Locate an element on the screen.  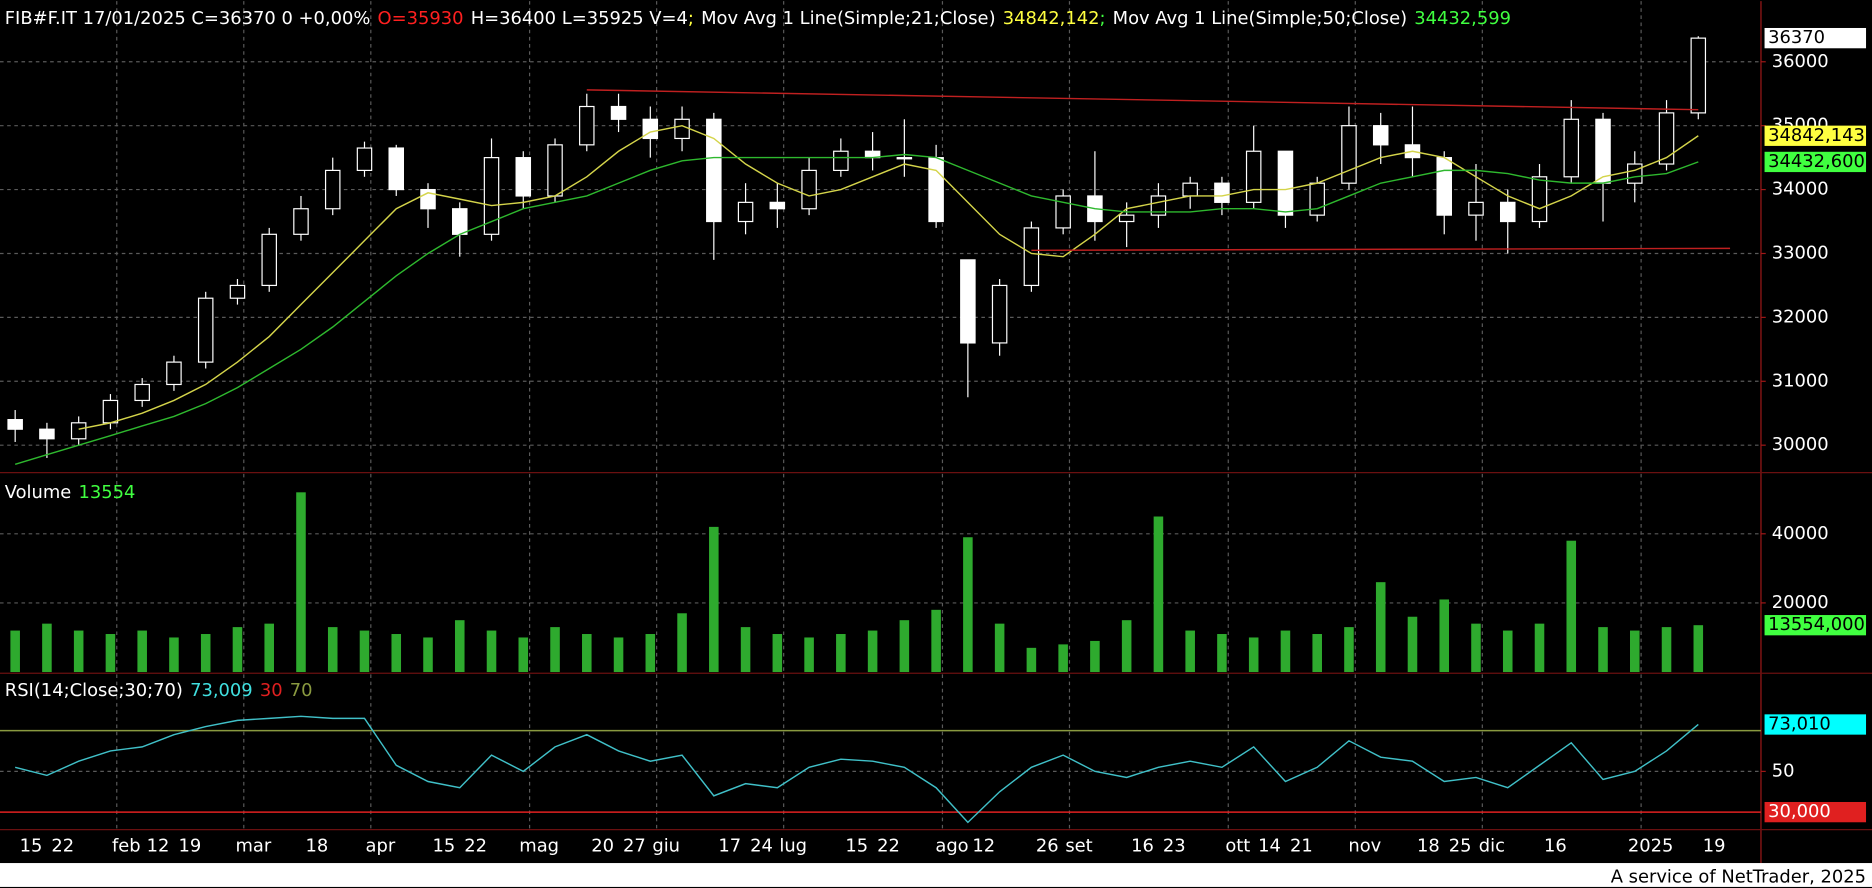
header-part: Mov Avg 1 Line(Simple;50;Close) is located at coordinates (1260, 18).